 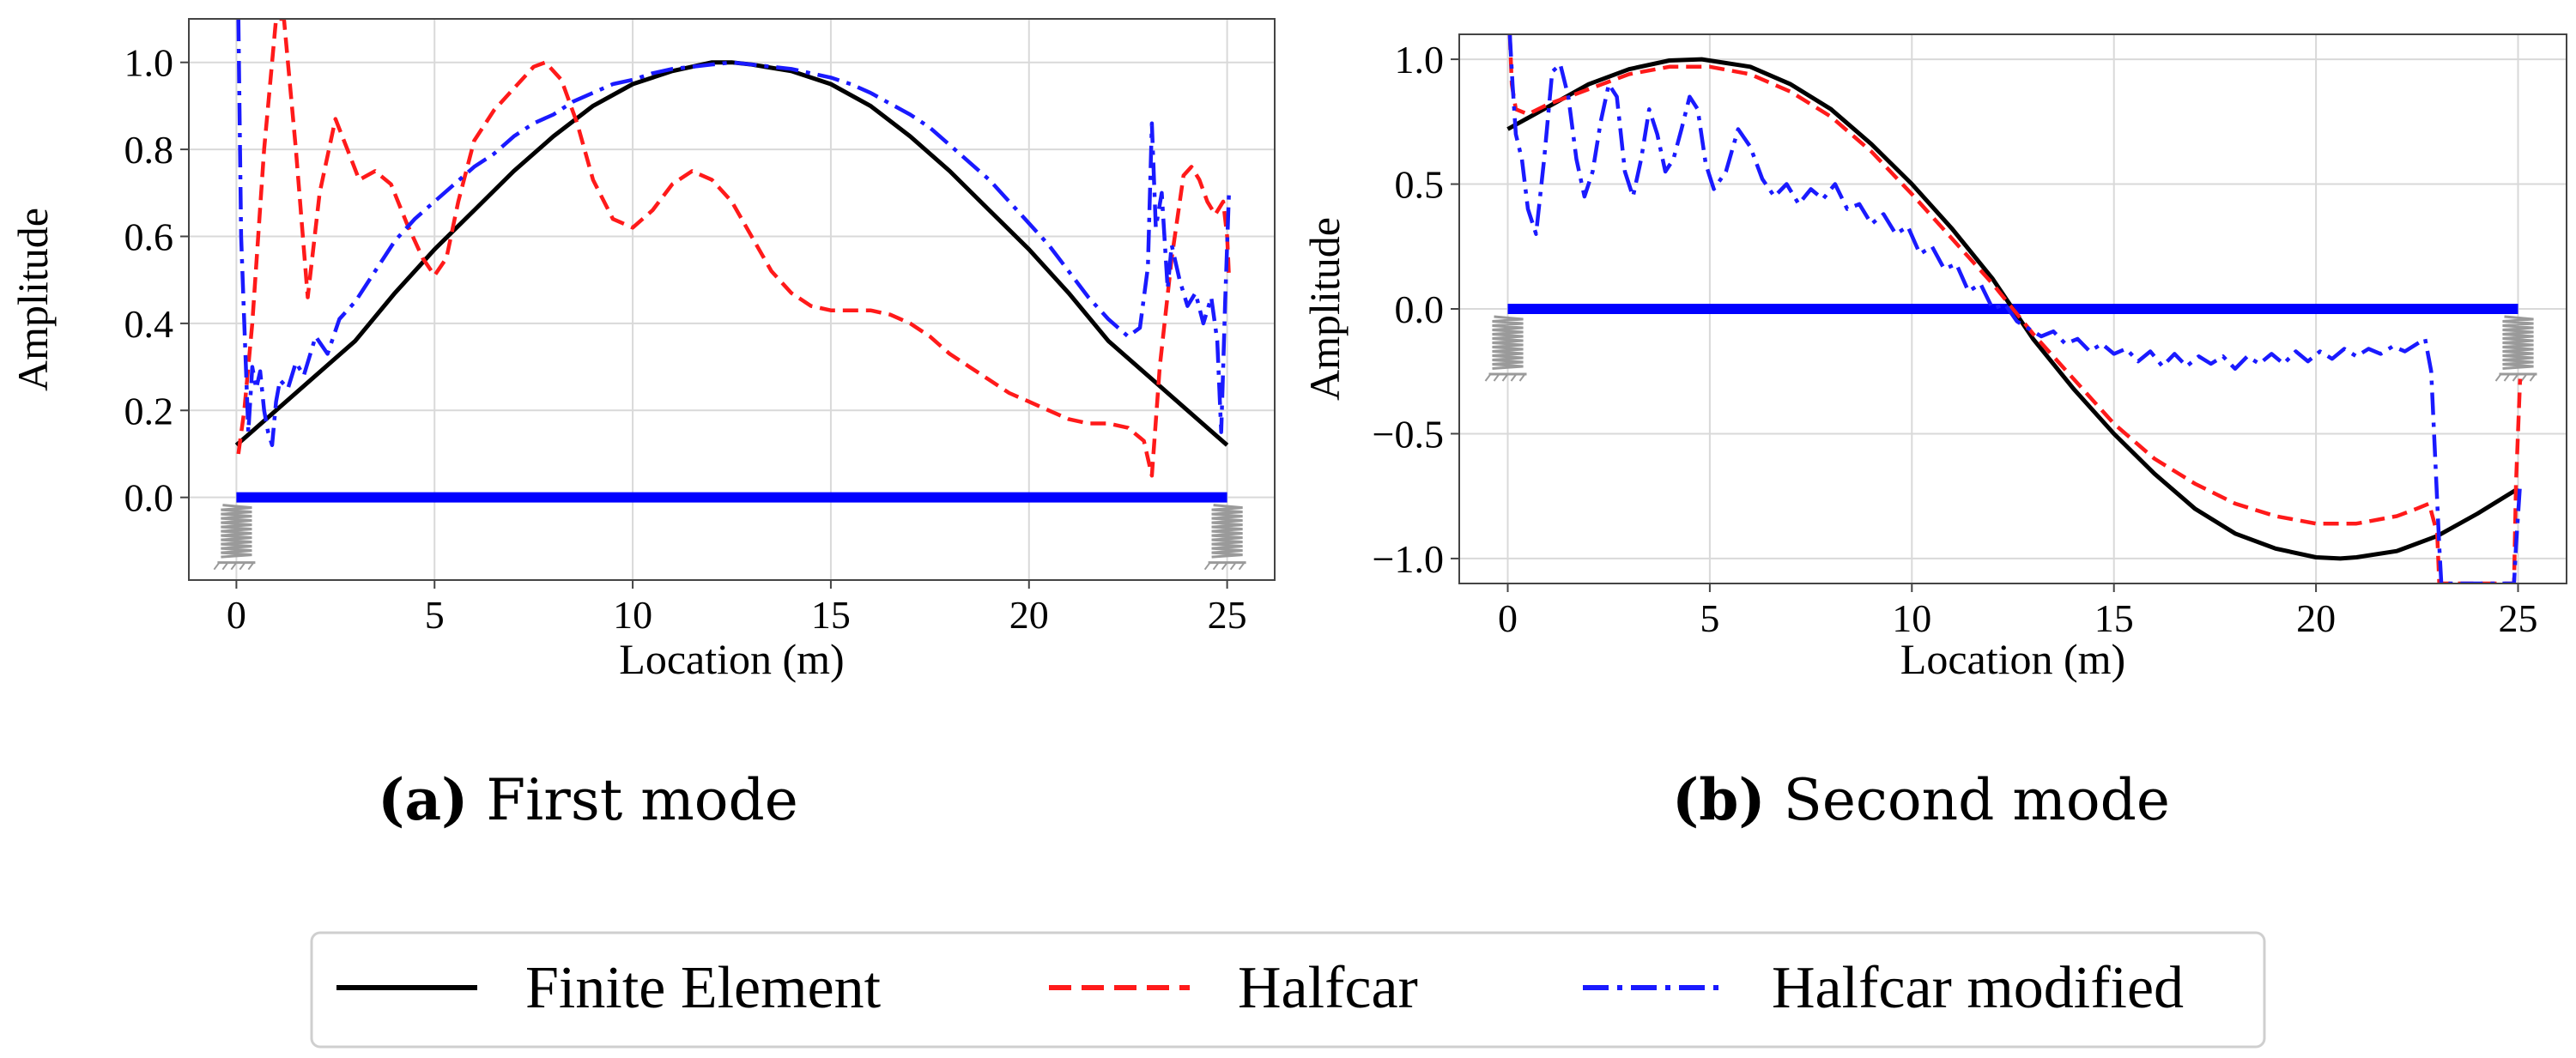 What do you see at coordinates (1420, 185) in the screenshot?
I see `y-tick-label: 0.5` at bounding box center [1420, 185].